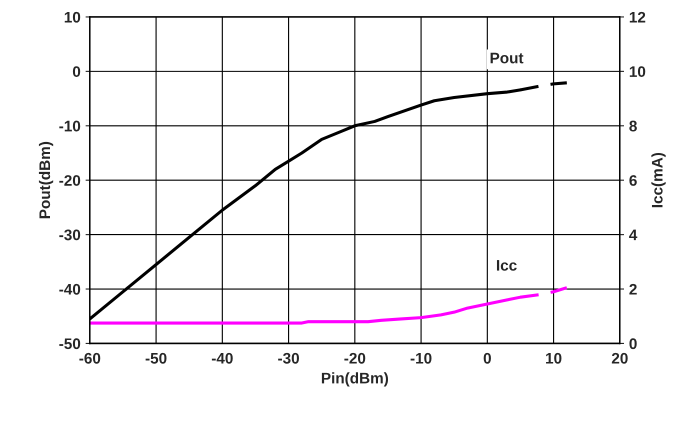 This screenshot has height=424, width=691. Describe the element at coordinates (69, 180) in the screenshot. I see `y-tick-label: -20` at that location.